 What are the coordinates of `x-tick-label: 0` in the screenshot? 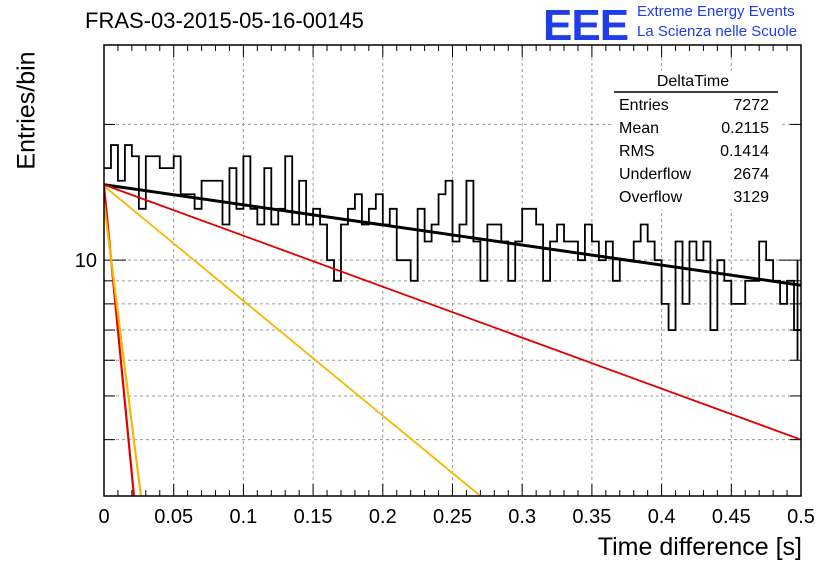 It's located at (103, 517).